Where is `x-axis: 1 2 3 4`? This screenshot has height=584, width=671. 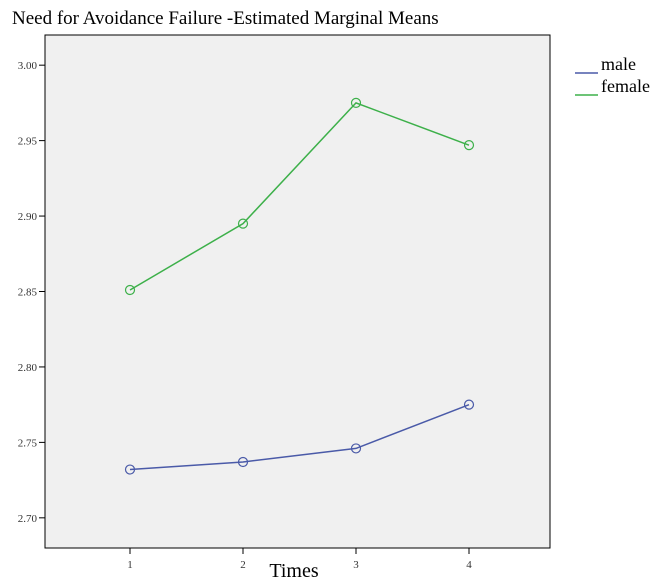
x-axis: 1 2 3 4 is located at coordinates (299, 559).